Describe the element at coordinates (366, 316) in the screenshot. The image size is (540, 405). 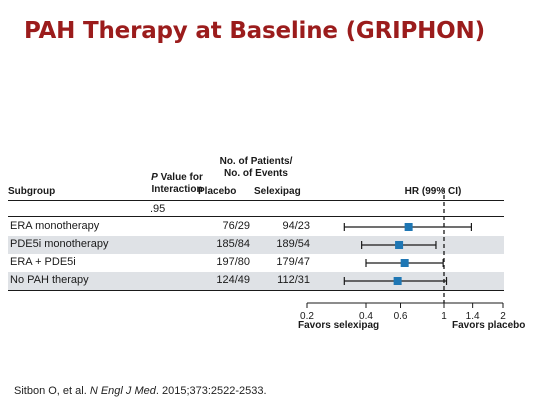
I see `x-tick-label: 0.4` at that location.